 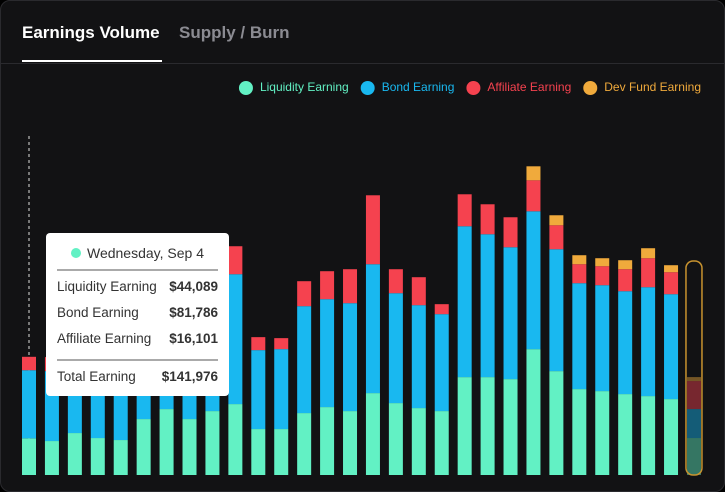 I want to click on legend-label: Bond Earning, so click(x=418, y=87).